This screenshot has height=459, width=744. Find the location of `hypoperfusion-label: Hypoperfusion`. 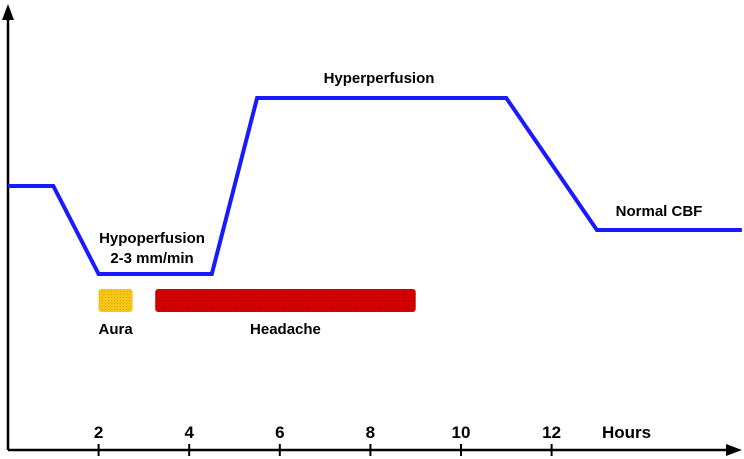

hypoperfusion-label: Hypoperfusion is located at coordinates (152, 238).